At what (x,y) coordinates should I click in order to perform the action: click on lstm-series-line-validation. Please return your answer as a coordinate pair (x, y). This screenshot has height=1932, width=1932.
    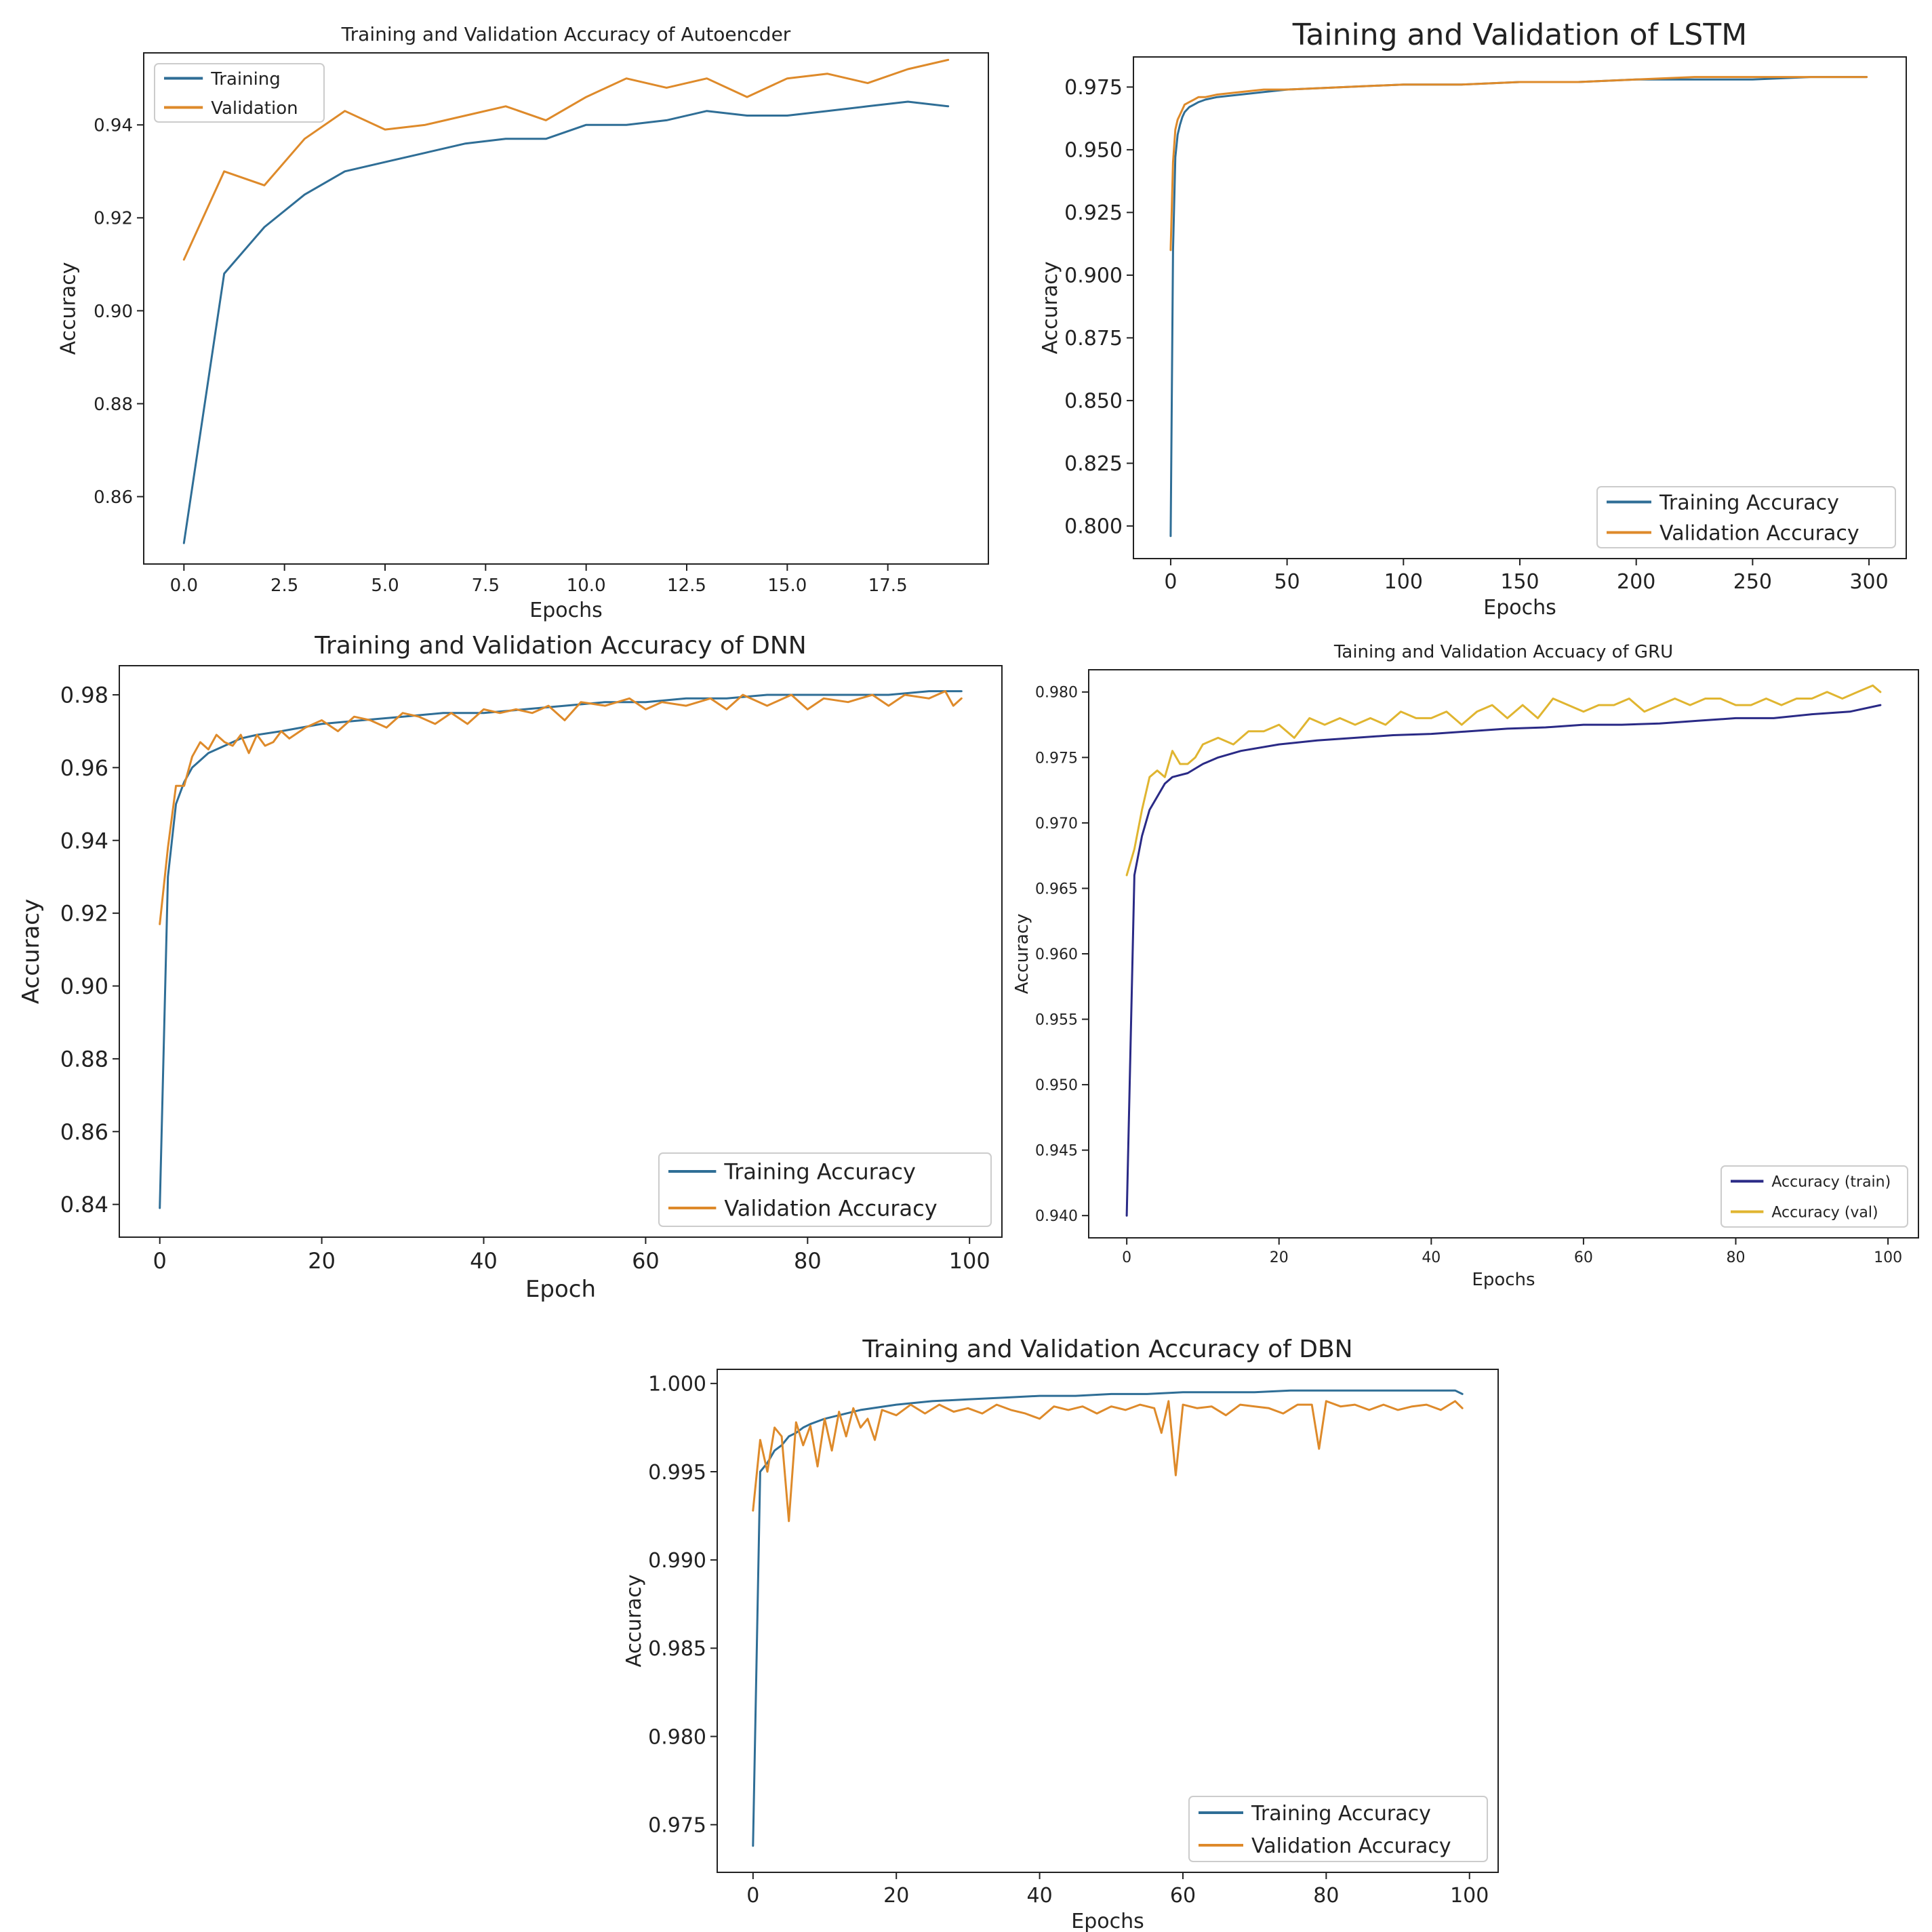
    Looking at the image, I should click on (1518, 163).